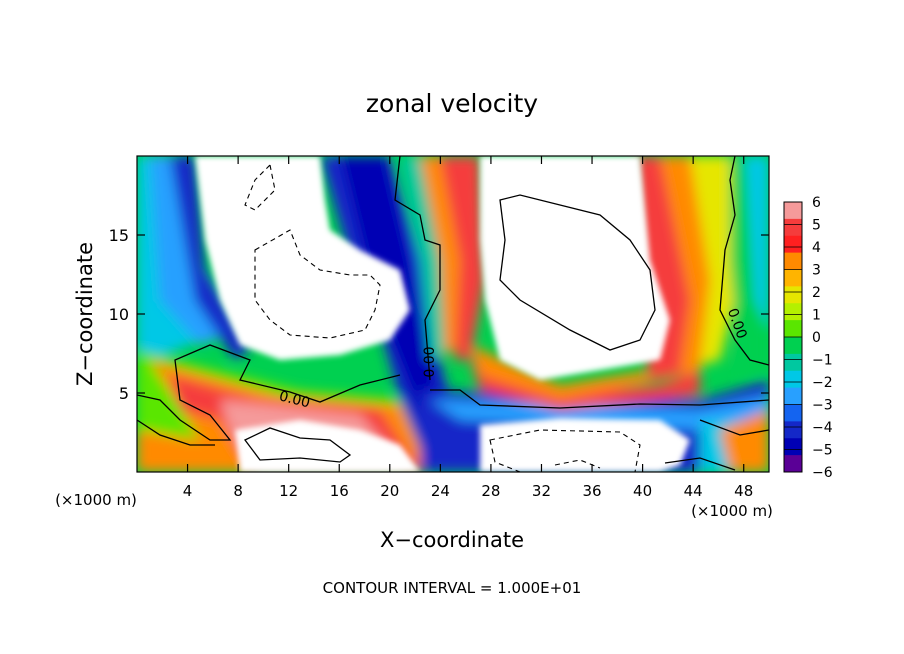 The image size is (904, 654). Describe the element at coordinates (816, 338) in the screenshot. I see `colorbar-tick-label: 0` at that location.